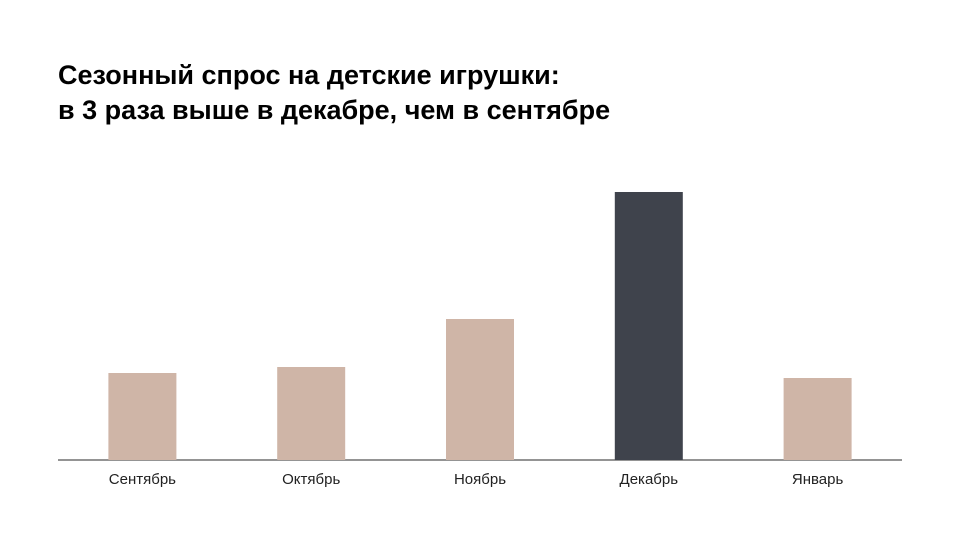  I want to click on x-tick-label: Январь, so click(818, 479).